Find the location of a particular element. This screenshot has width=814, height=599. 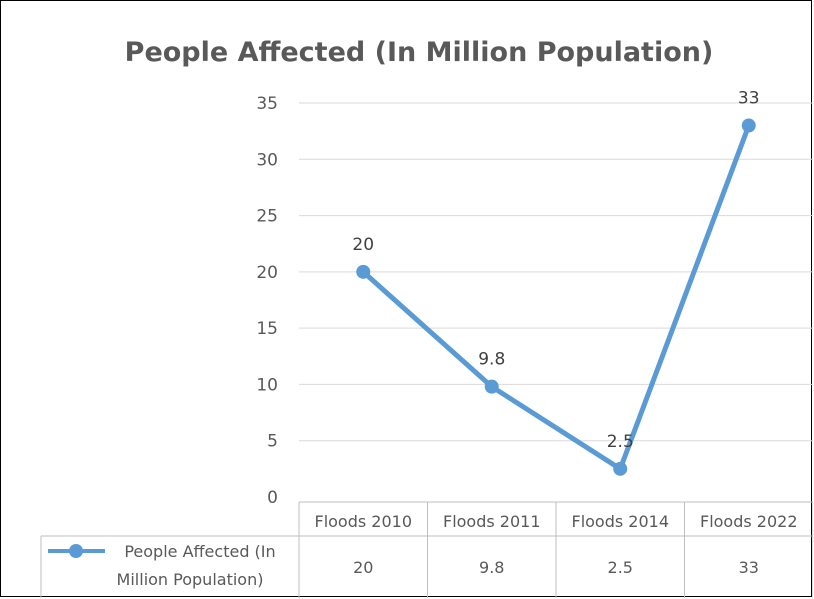

data-label: 2.5 is located at coordinates (620, 442).